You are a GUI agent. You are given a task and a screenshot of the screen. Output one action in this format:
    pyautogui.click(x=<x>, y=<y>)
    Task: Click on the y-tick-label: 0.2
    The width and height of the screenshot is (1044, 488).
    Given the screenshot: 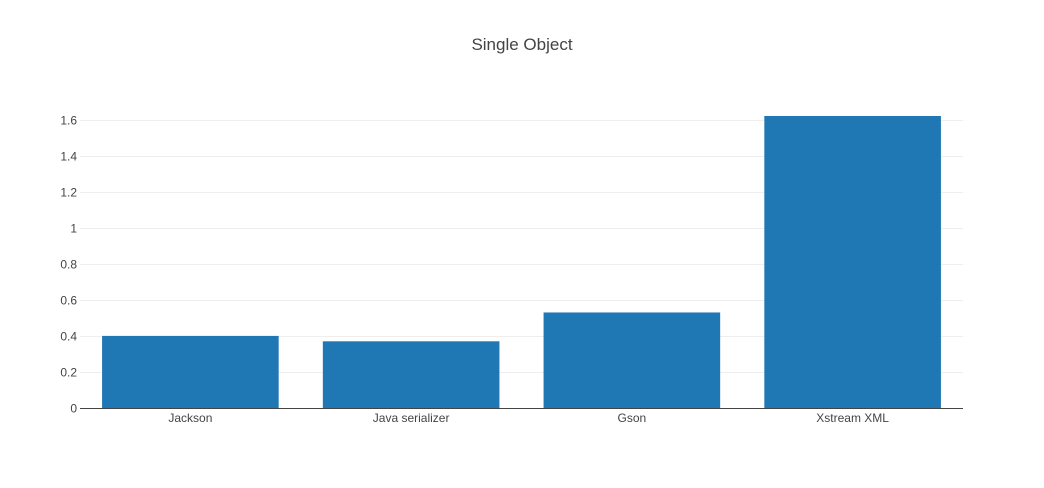 What is the action you would take?
    pyautogui.click(x=68, y=373)
    